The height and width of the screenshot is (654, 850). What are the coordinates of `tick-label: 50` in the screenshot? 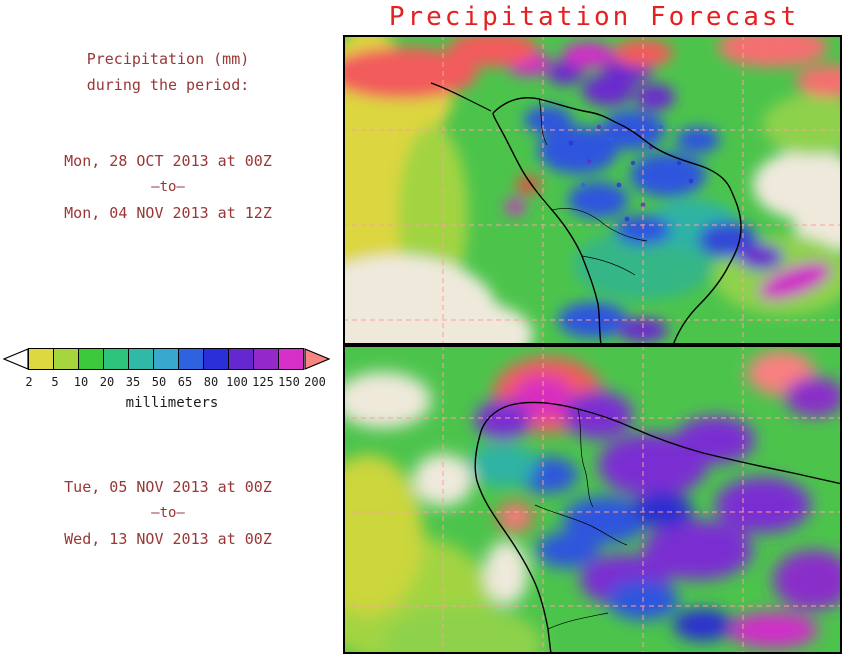 It's located at (159, 382).